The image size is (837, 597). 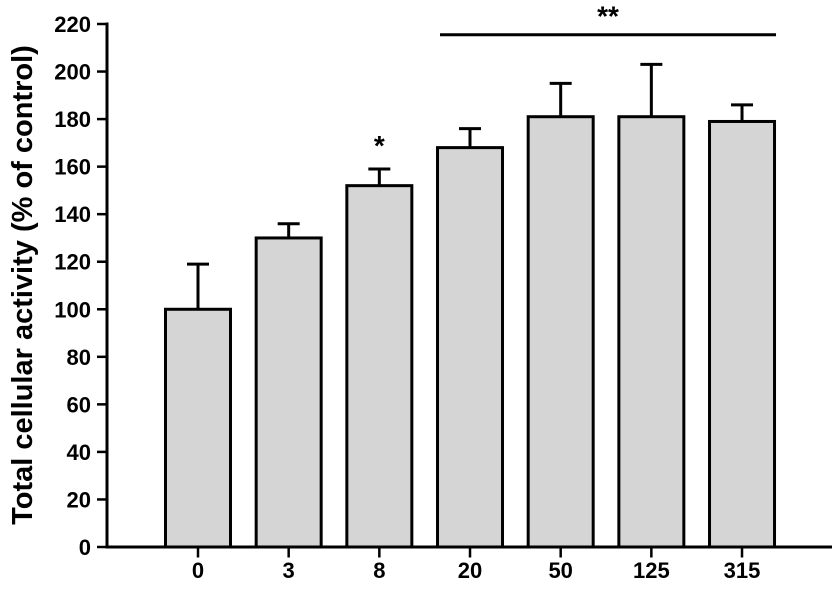 I want to click on y-tick-label: 220, so click(x=72, y=24).